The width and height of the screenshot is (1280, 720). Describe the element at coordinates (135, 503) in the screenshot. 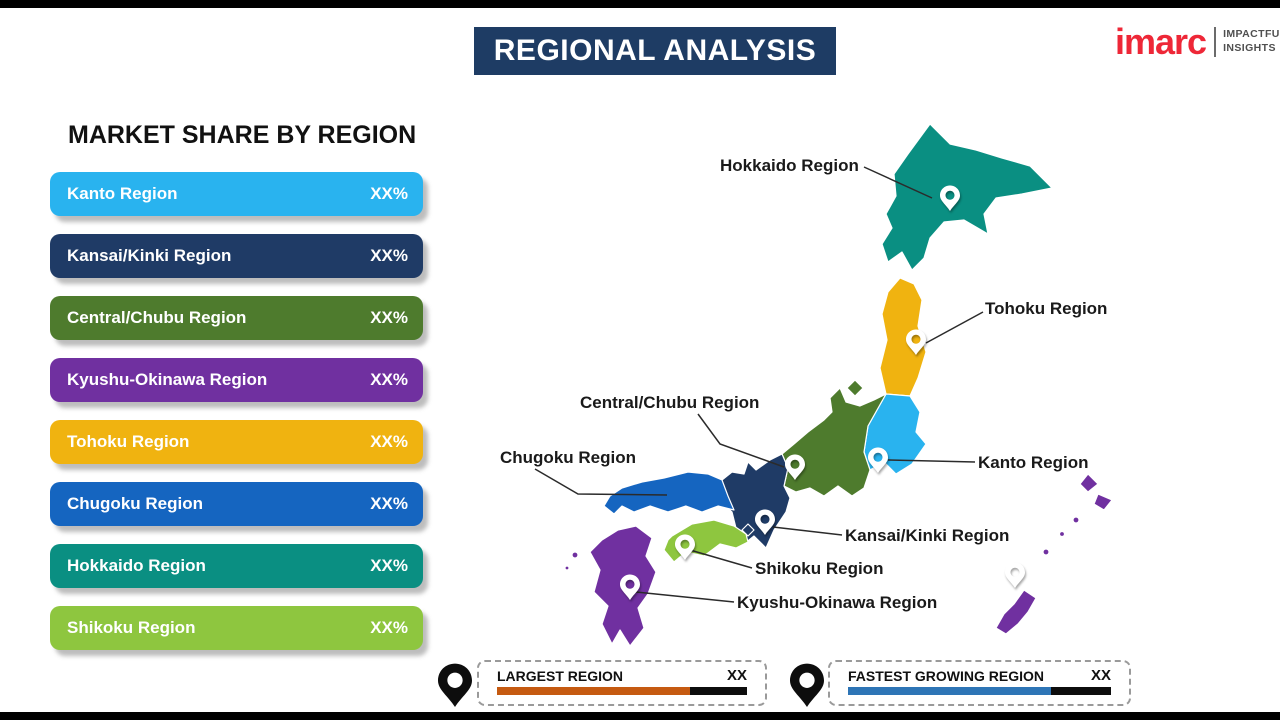

I see `share-bar-label: Chugoku Region` at that location.